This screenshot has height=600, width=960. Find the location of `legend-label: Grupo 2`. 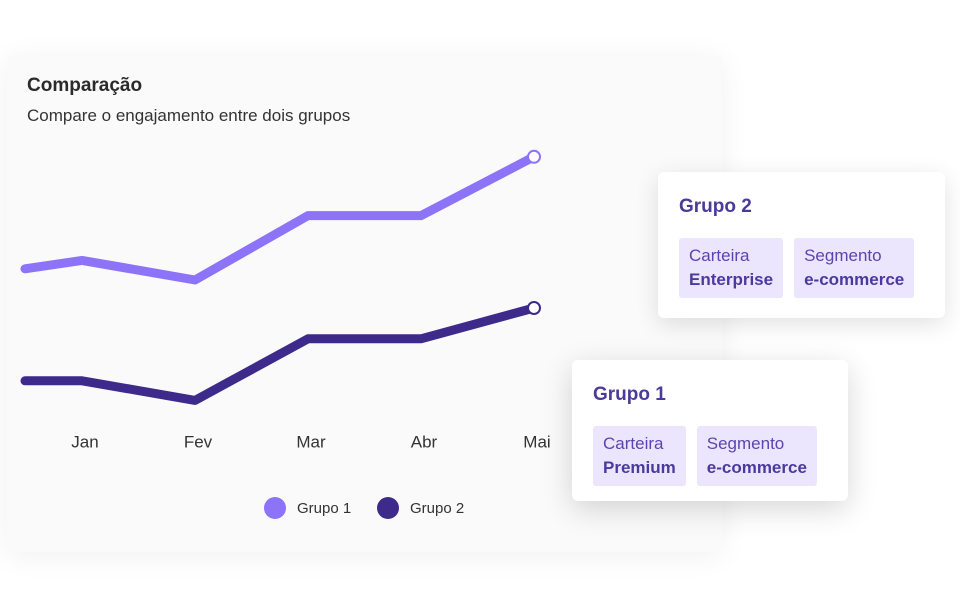

legend-label: Grupo 2 is located at coordinates (437, 508).